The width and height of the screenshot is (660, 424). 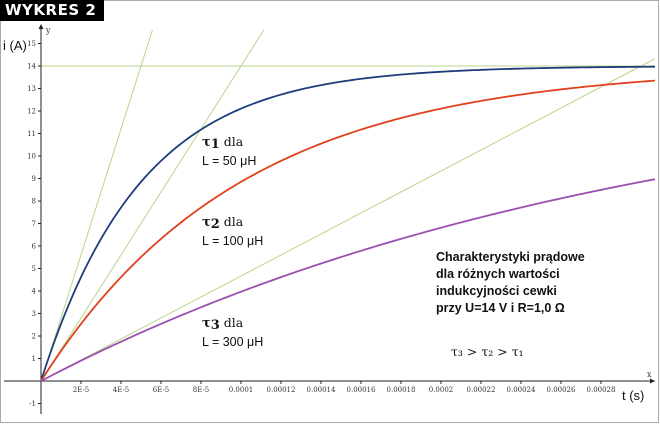 I want to click on y-tick-label: 15, so click(x=31, y=44).